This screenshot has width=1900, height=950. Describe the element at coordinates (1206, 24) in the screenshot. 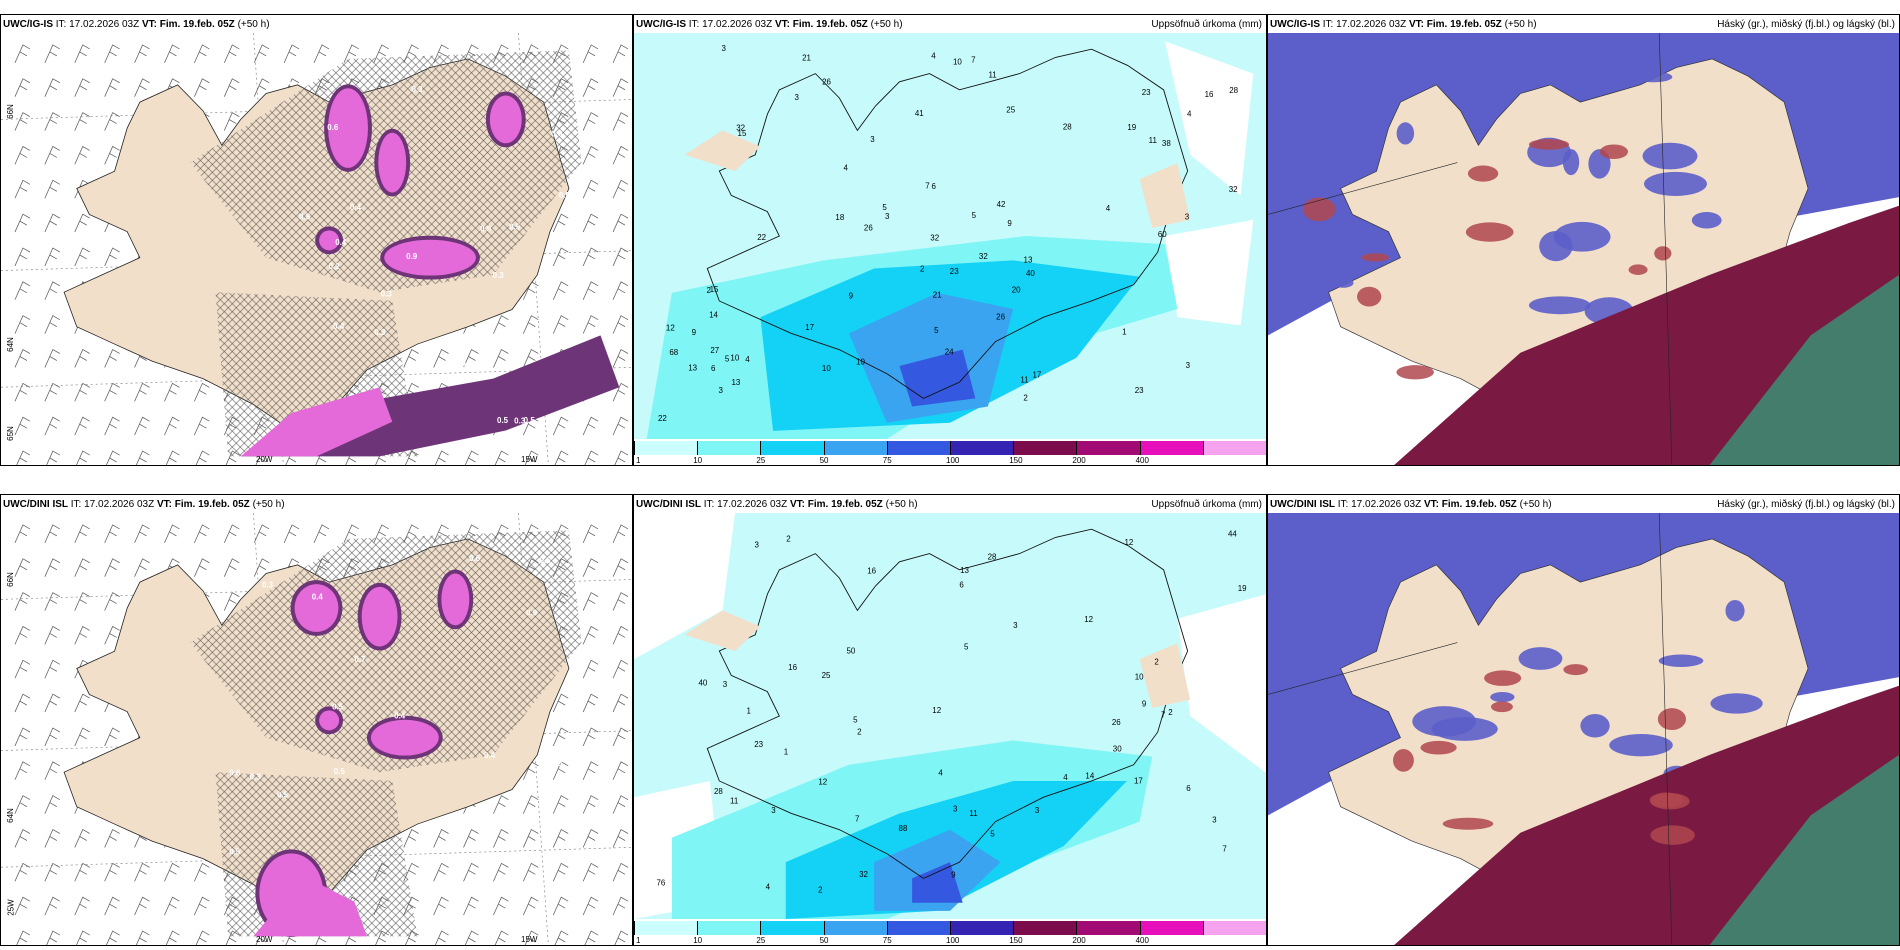

I see `panel-subtitle: Uppsöfnuð úrkoma (mm)` at that location.